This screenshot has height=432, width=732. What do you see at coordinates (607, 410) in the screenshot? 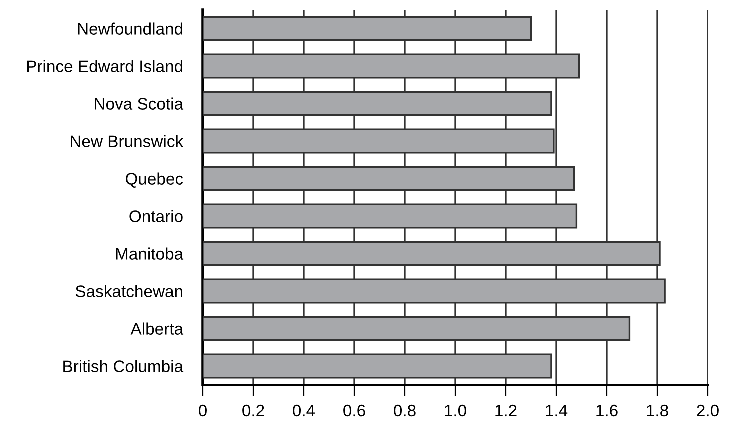
I see `x-tick-label: 1.6` at bounding box center [607, 410].